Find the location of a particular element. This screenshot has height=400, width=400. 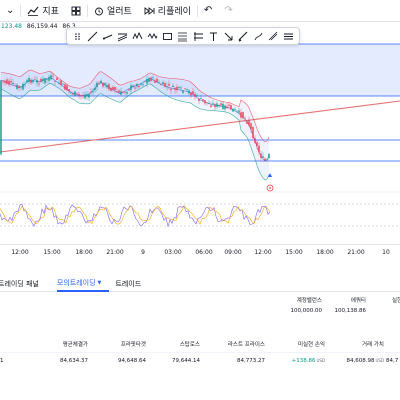

bottom-panel-tabs: 트레이딩 패널 모의트레이딩 ▼ 트레이드 is located at coordinates (200, 284).